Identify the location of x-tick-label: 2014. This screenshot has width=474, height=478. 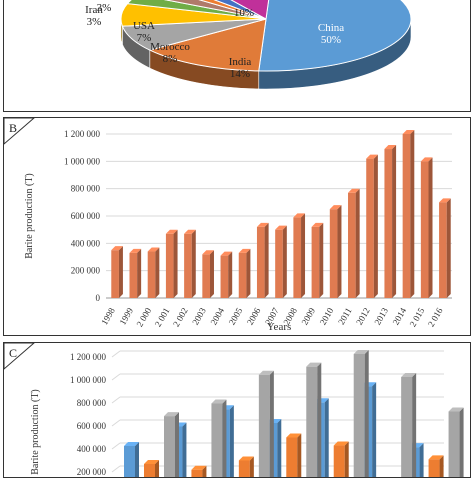
(400, 316).